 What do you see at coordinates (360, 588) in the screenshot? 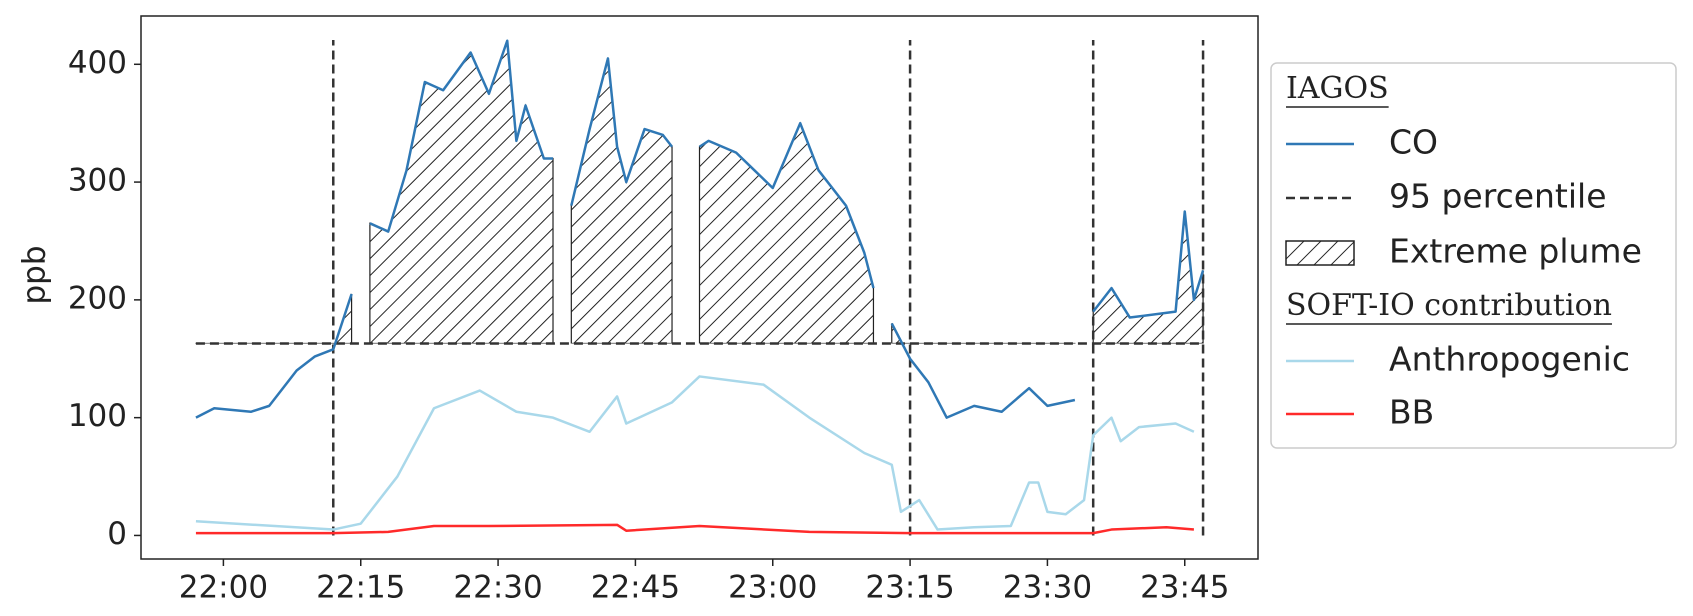
I see `x-tick-label: 22:15` at bounding box center [360, 588].